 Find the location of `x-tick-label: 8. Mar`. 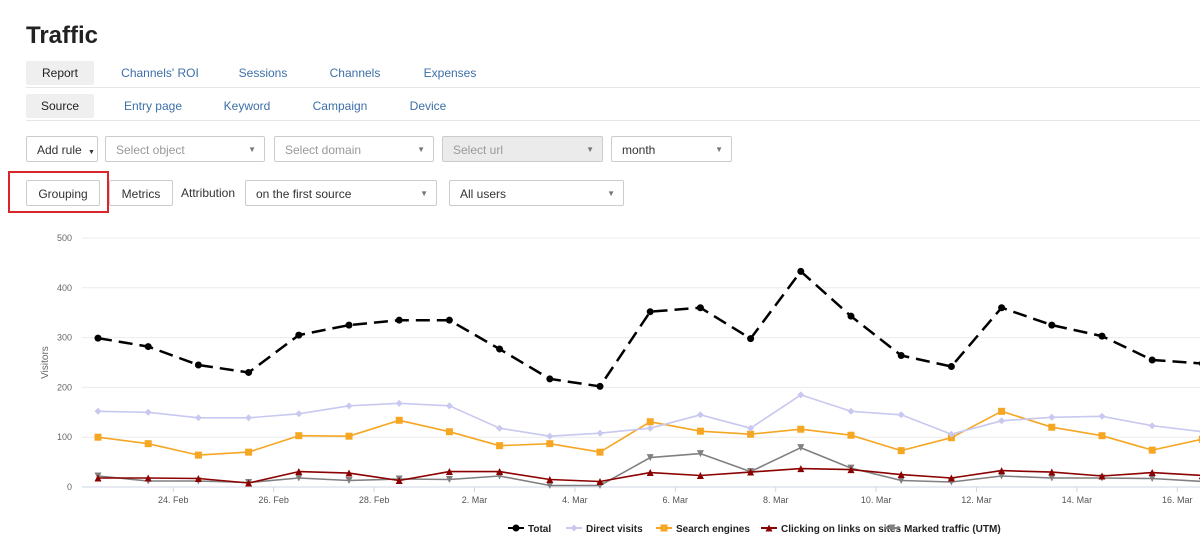

x-tick-label: 8. Mar is located at coordinates (776, 500).